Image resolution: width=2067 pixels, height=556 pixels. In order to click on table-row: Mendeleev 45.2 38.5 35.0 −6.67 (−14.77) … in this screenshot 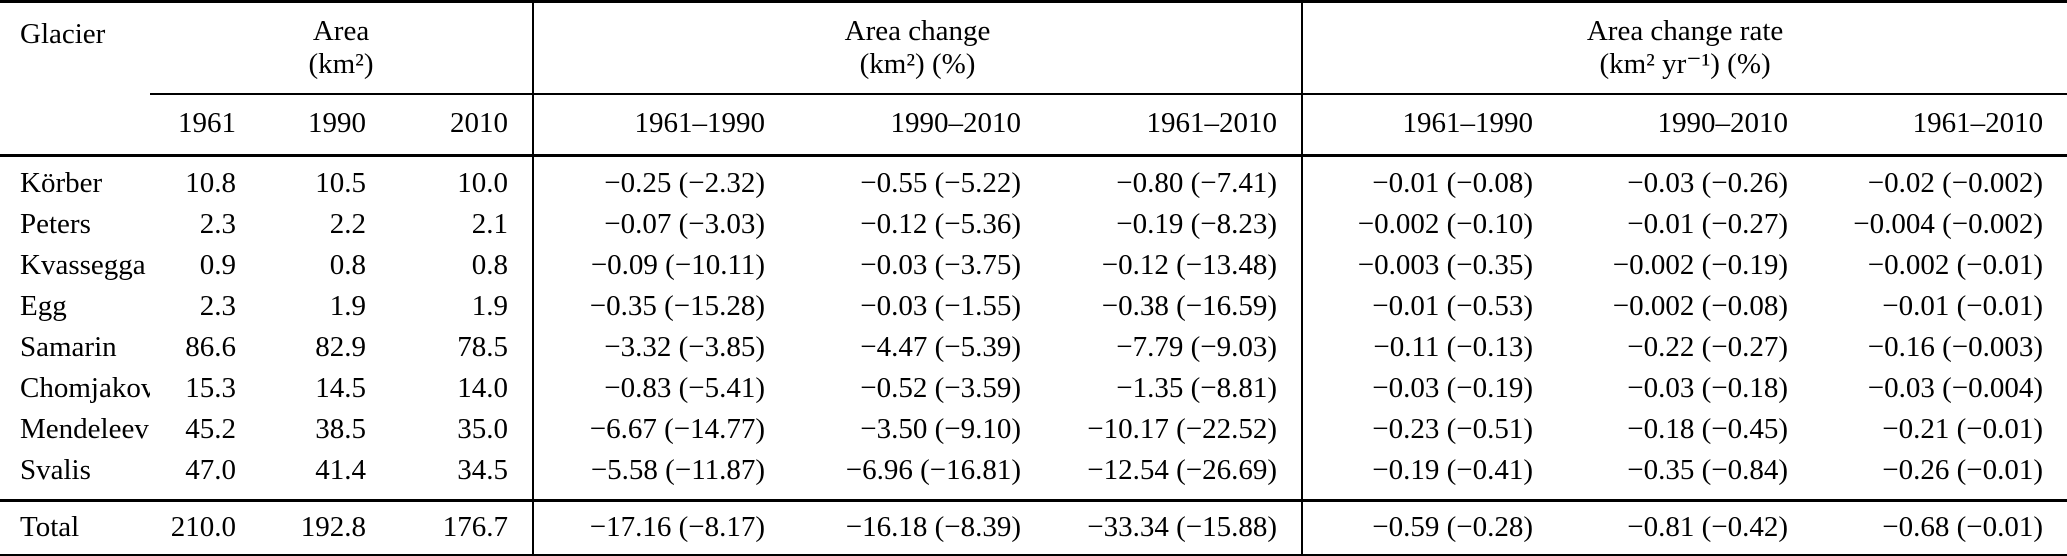, I will do `click(1033, 429)`.